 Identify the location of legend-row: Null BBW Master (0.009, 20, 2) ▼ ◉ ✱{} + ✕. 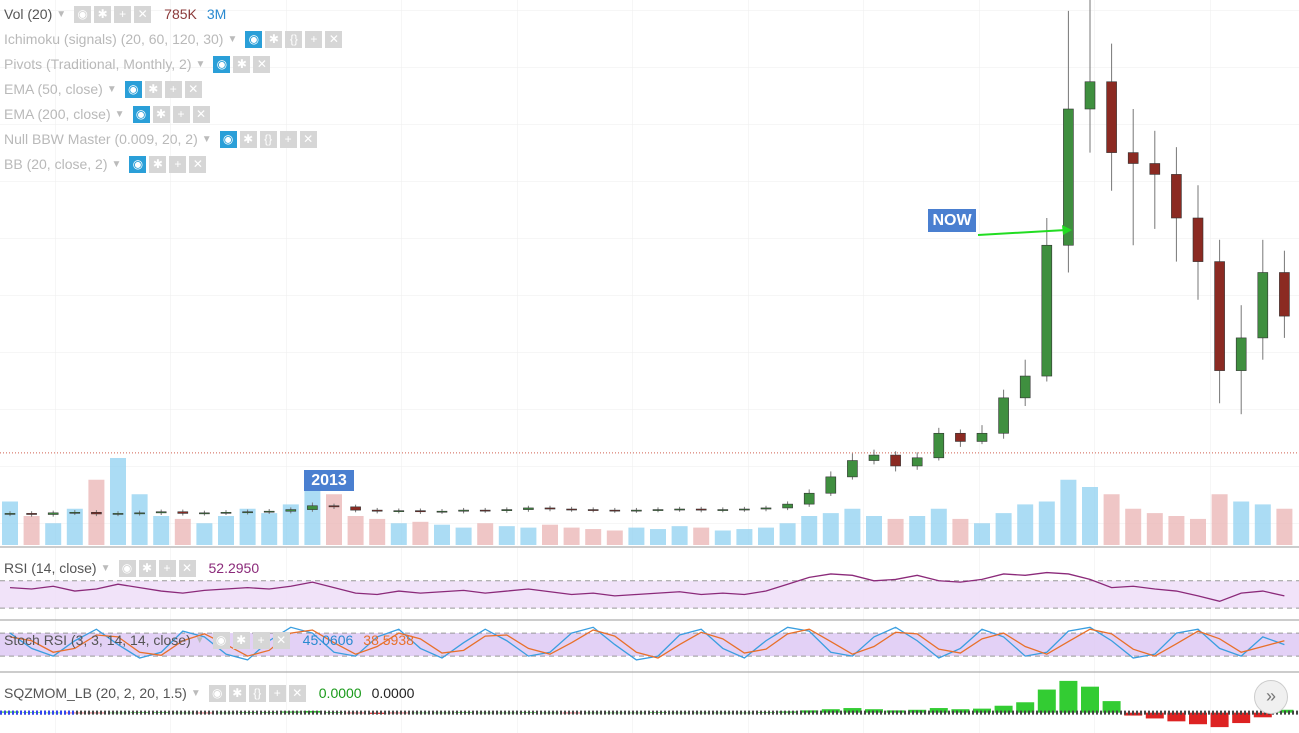
(162, 139).